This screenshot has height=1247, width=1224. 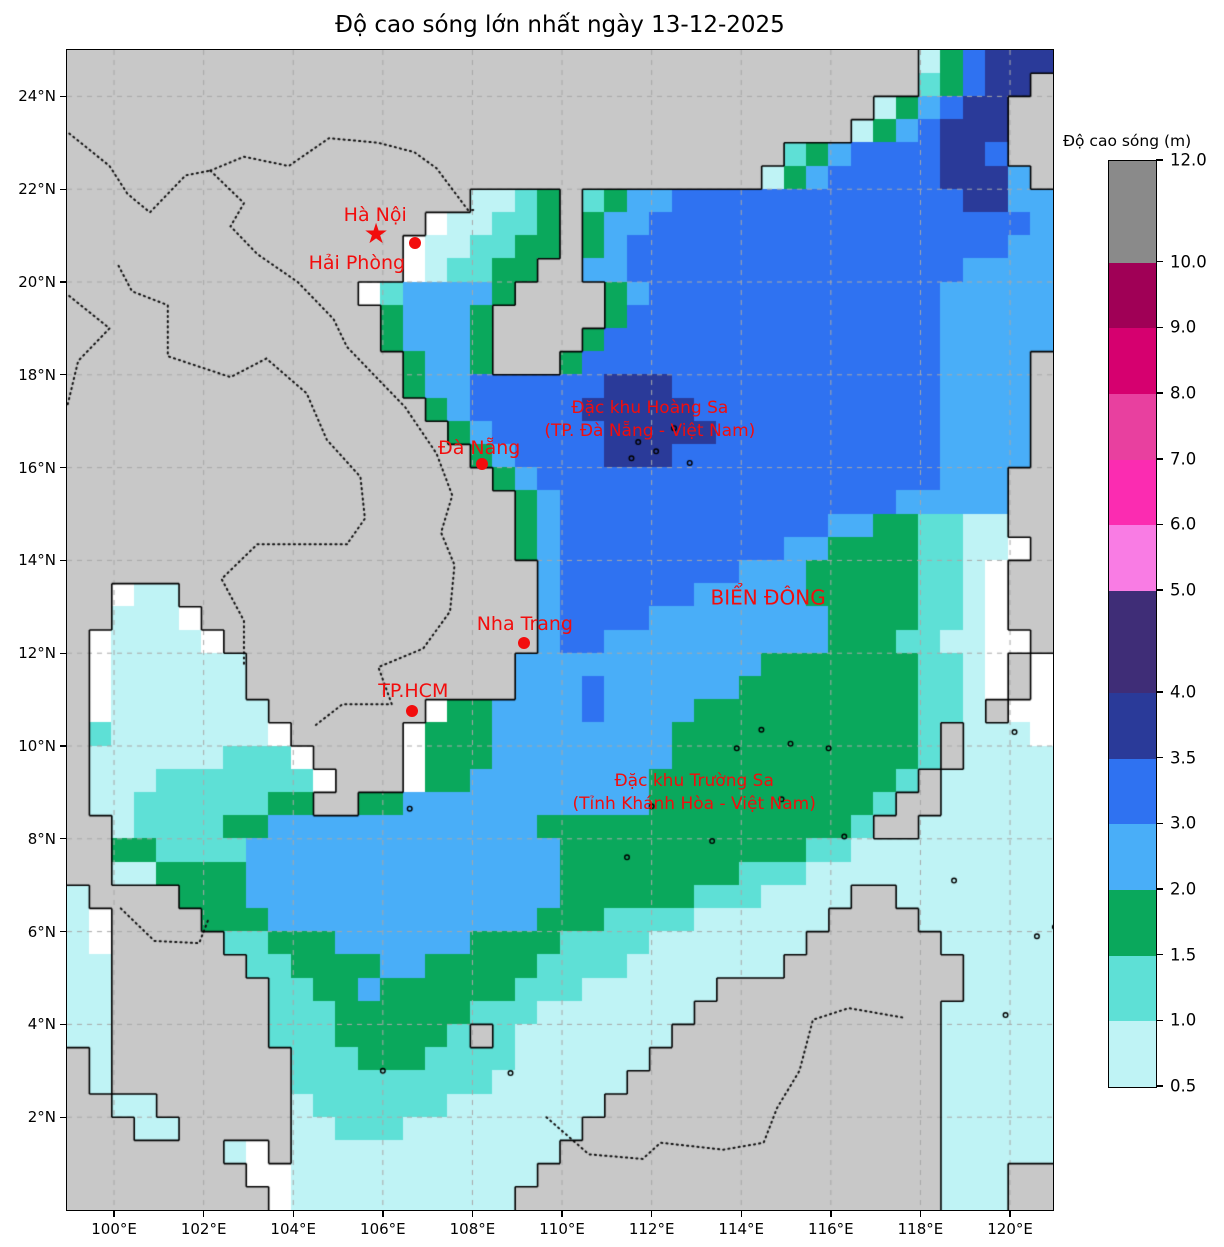 I want to click on annotation-bien-dong: BIỂN ĐÔNG, so click(x=767, y=597).